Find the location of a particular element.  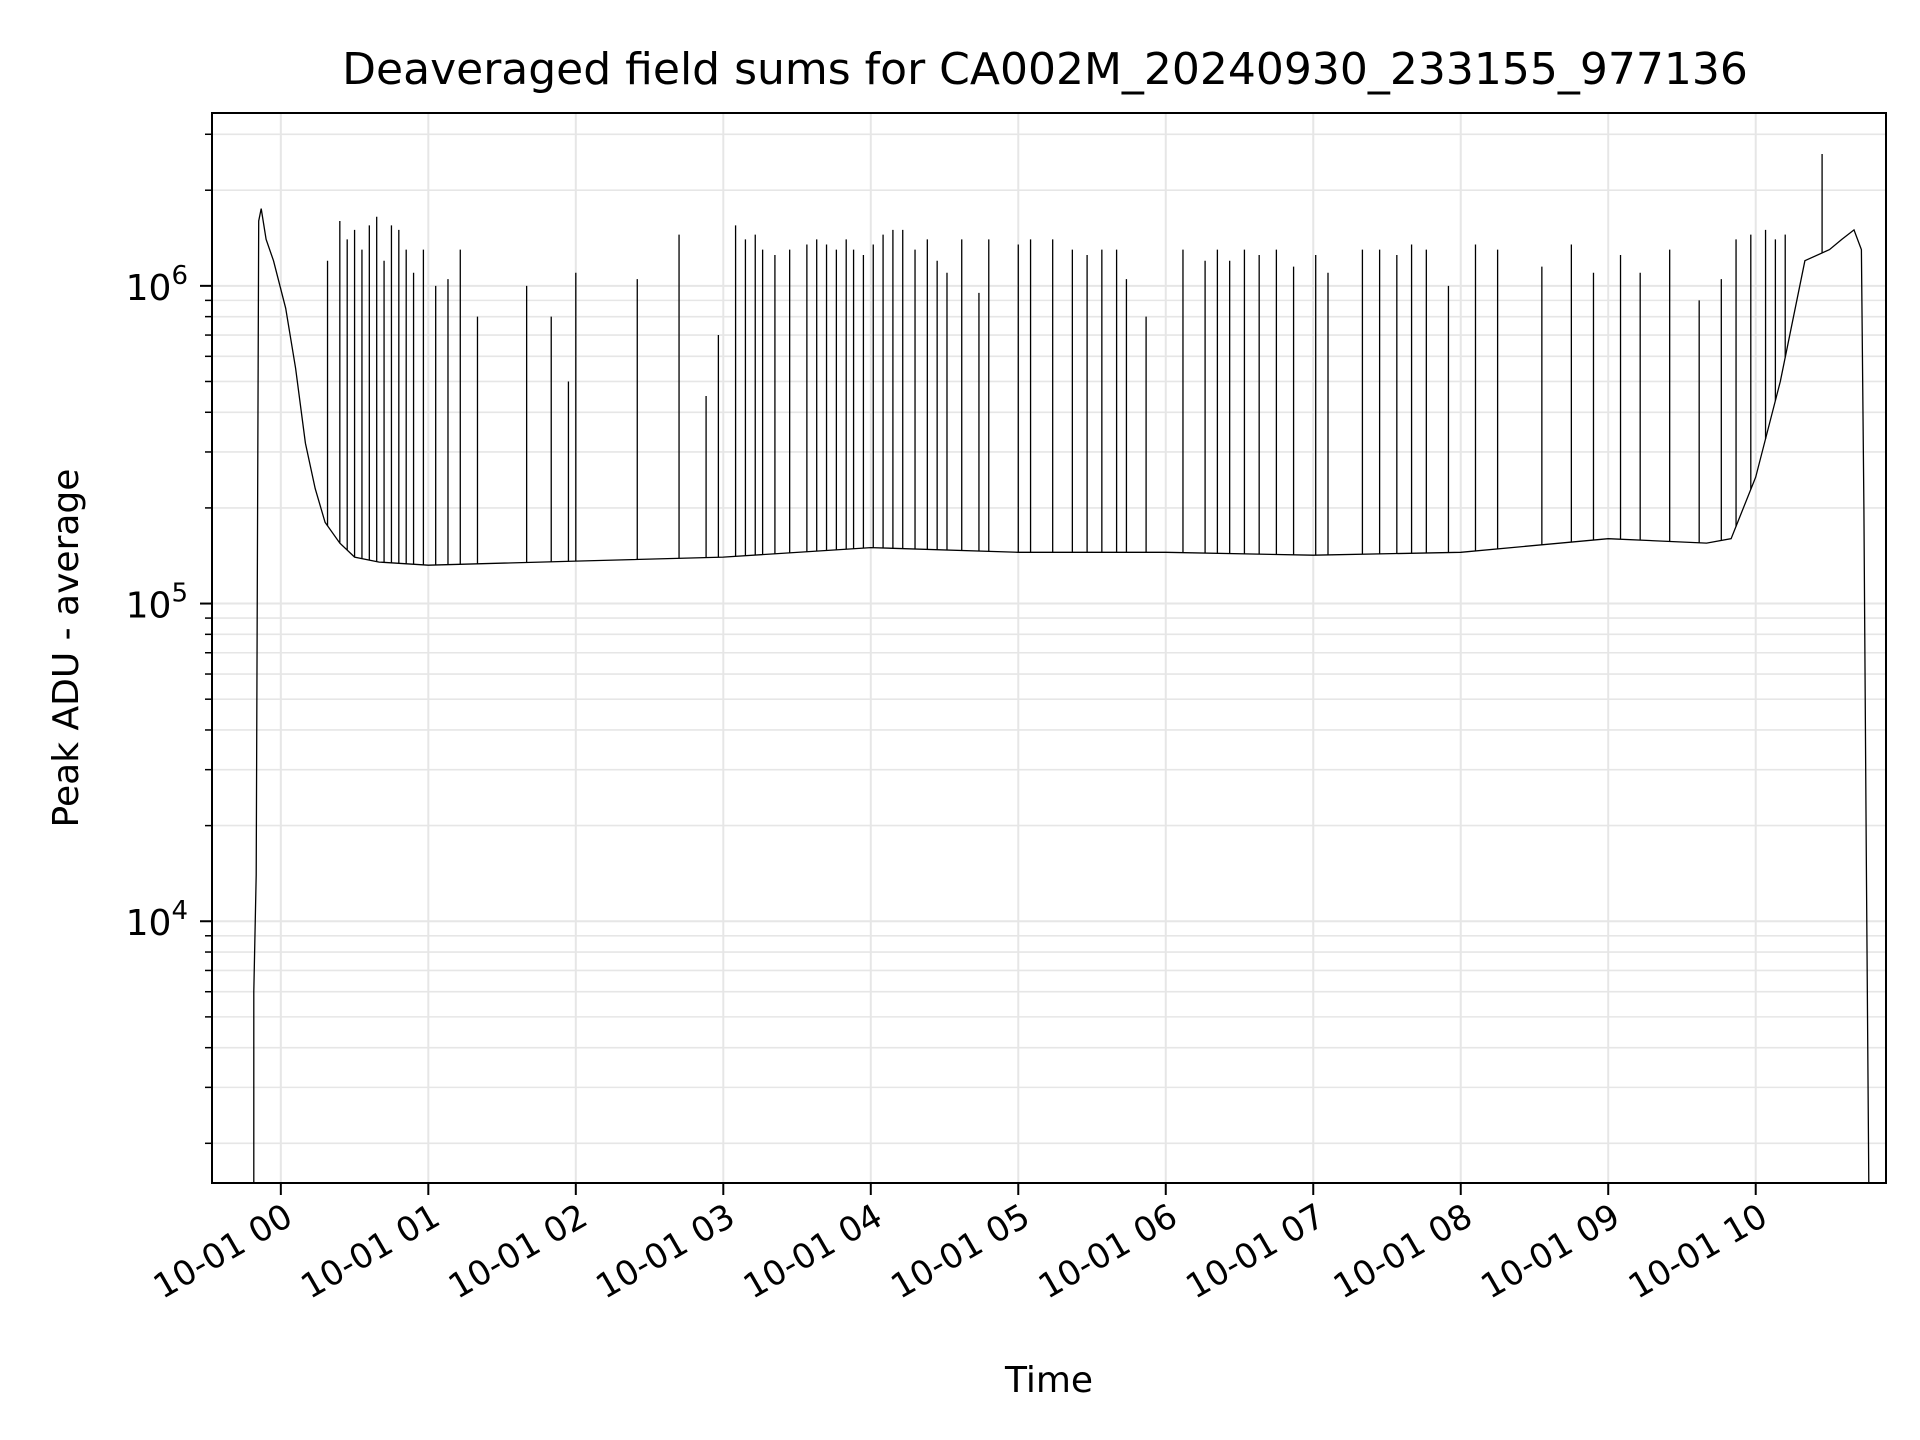

y-tick-label: 10⁶ is located at coordinates (157, 285).